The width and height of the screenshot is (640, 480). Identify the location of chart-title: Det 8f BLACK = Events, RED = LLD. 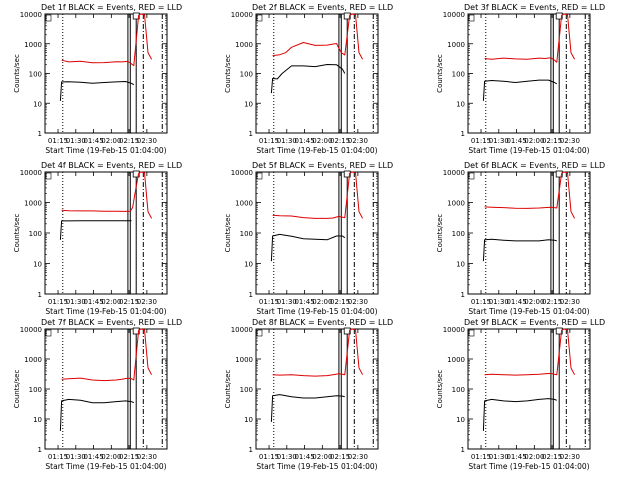
(322, 322).